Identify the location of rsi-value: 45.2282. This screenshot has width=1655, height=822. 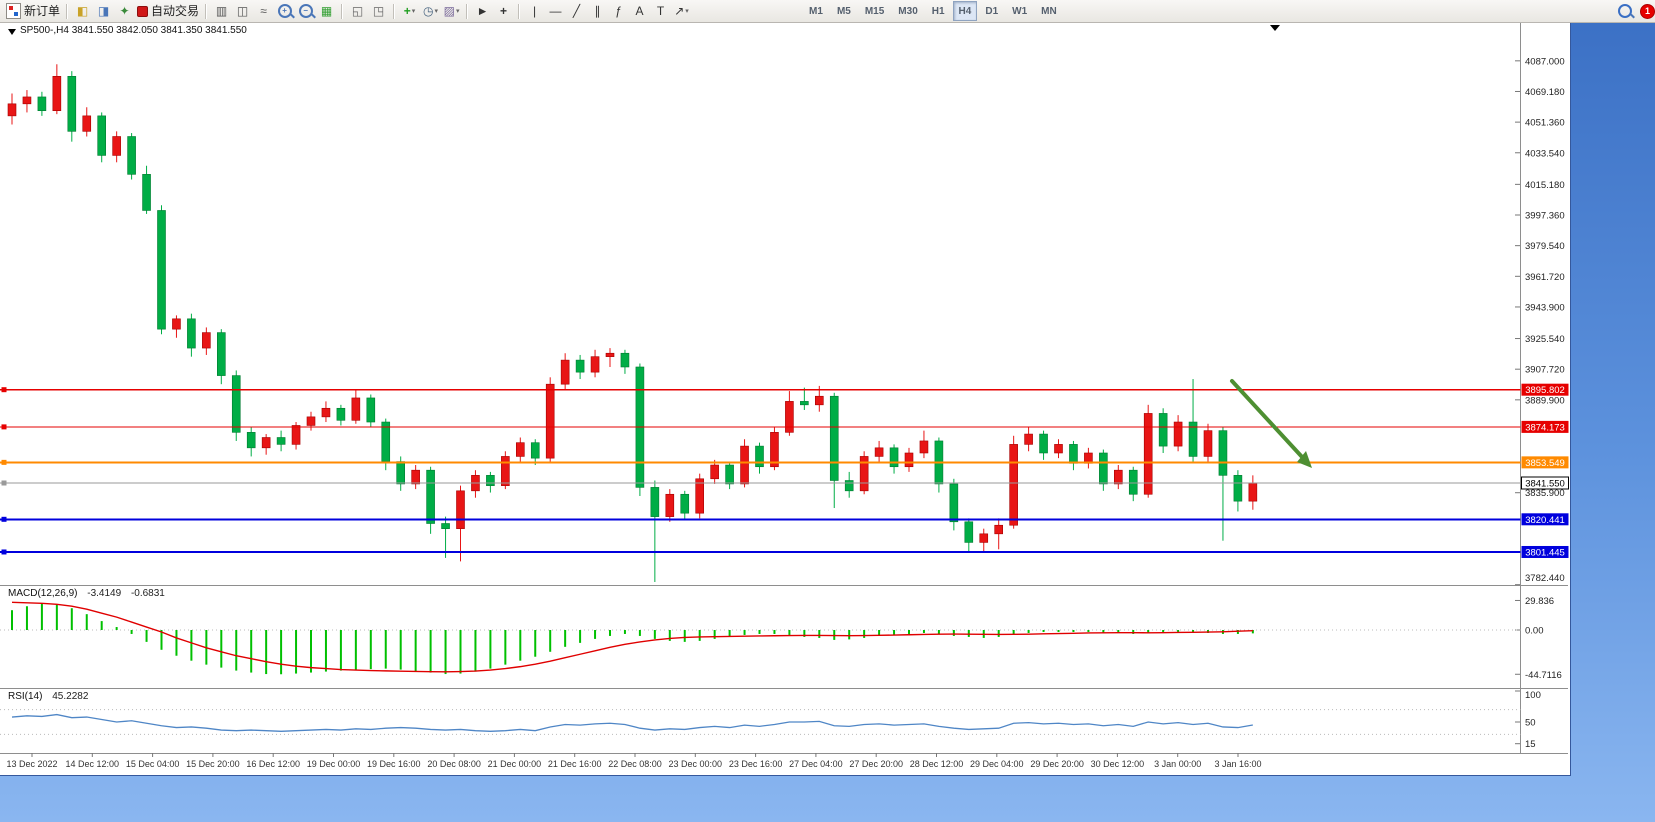
(70, 696).